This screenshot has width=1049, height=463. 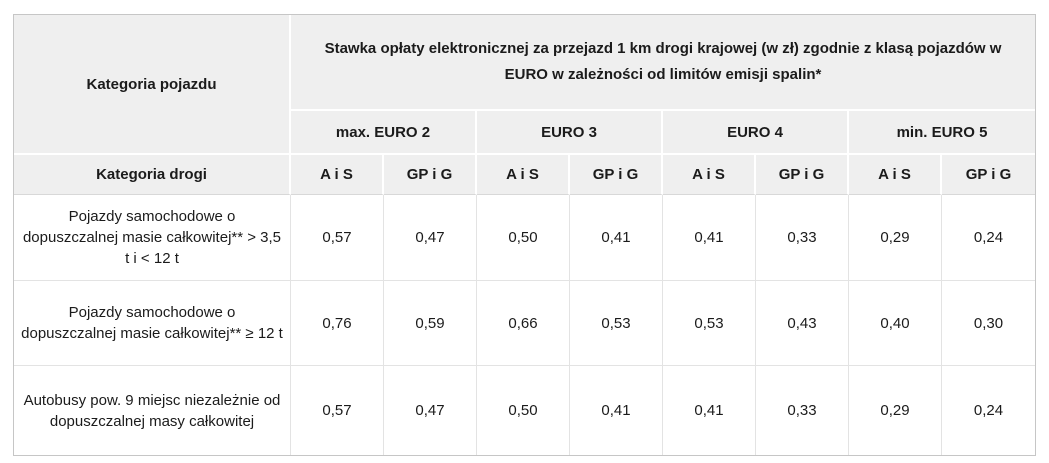 I want to click on value-cell: 0,43, so click(x=802, y=323).